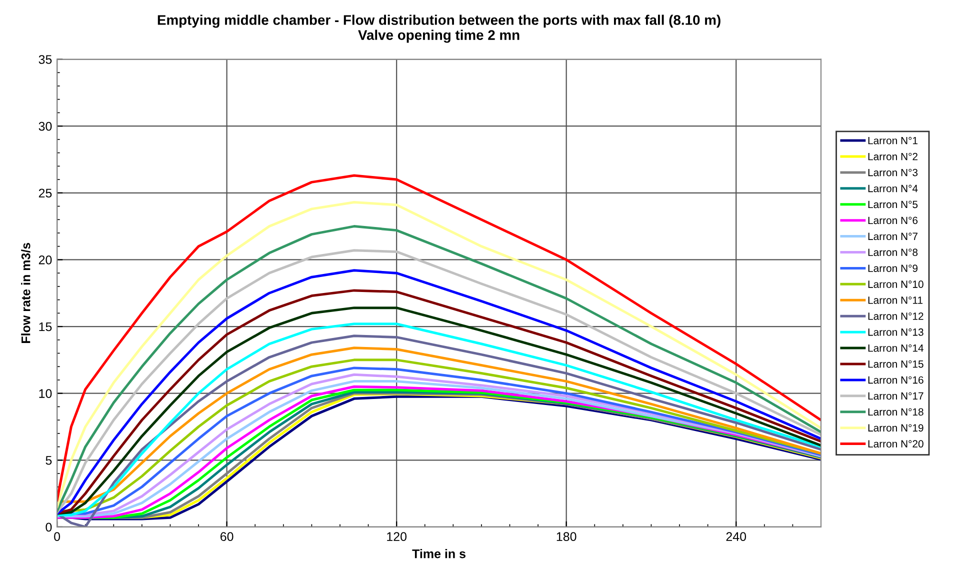 The height and width of the screenshot is (581, 967). I want to click on legend-label: Larron N°17, so click(896, 396).